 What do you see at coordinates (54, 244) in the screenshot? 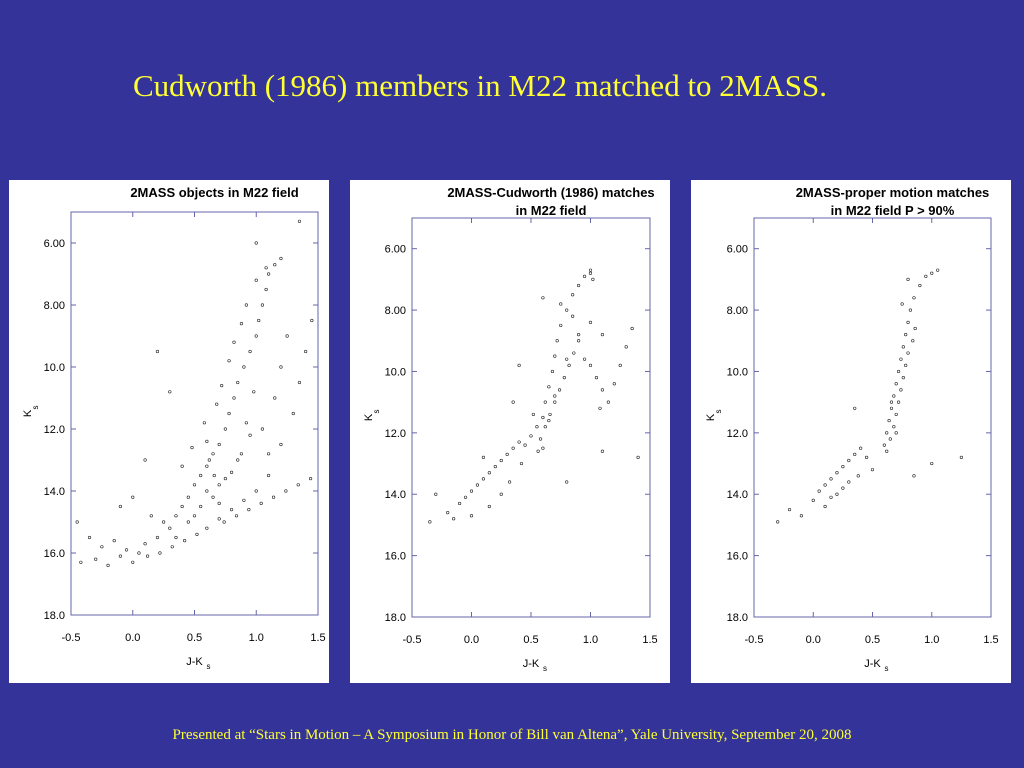
I see `y-tick-label: 6.00` at bounding box center [54, 244].